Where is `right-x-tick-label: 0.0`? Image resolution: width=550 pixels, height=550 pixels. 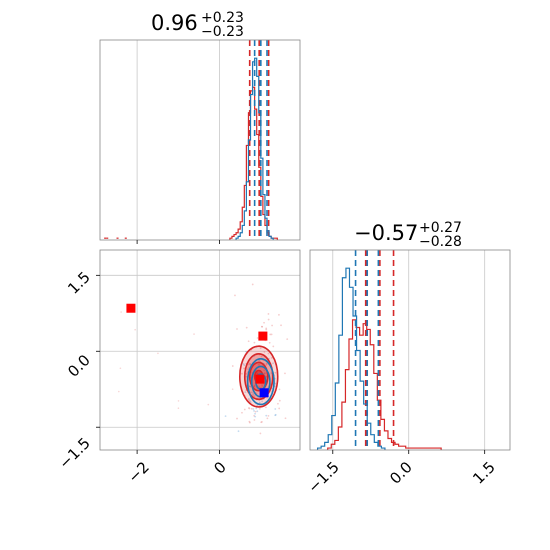 right-x-tick-label: 0.0 is located at coordinates (401, 473).